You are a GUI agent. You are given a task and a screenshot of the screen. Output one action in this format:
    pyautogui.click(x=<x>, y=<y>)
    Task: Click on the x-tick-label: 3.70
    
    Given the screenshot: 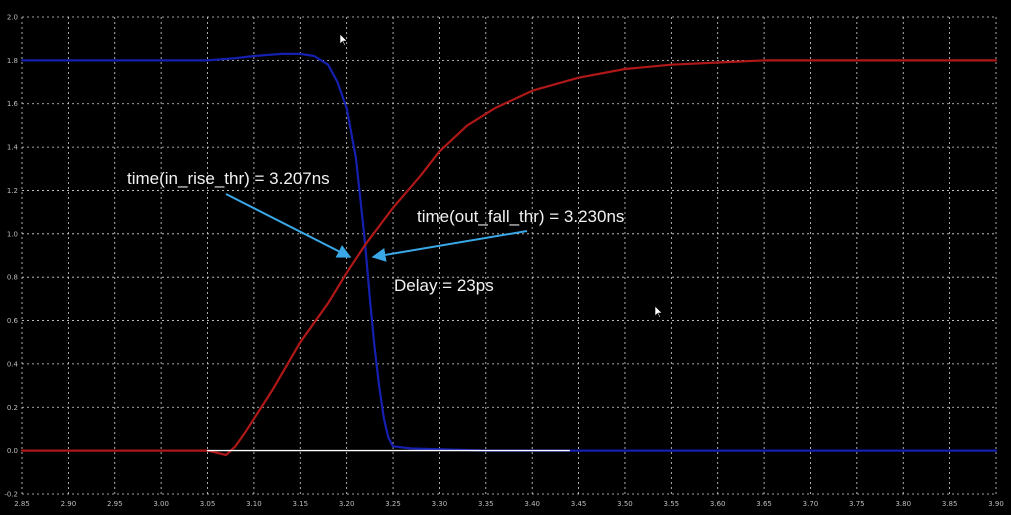 What is the action you would take?
    pyautogui.click(x=811, y=504)
    